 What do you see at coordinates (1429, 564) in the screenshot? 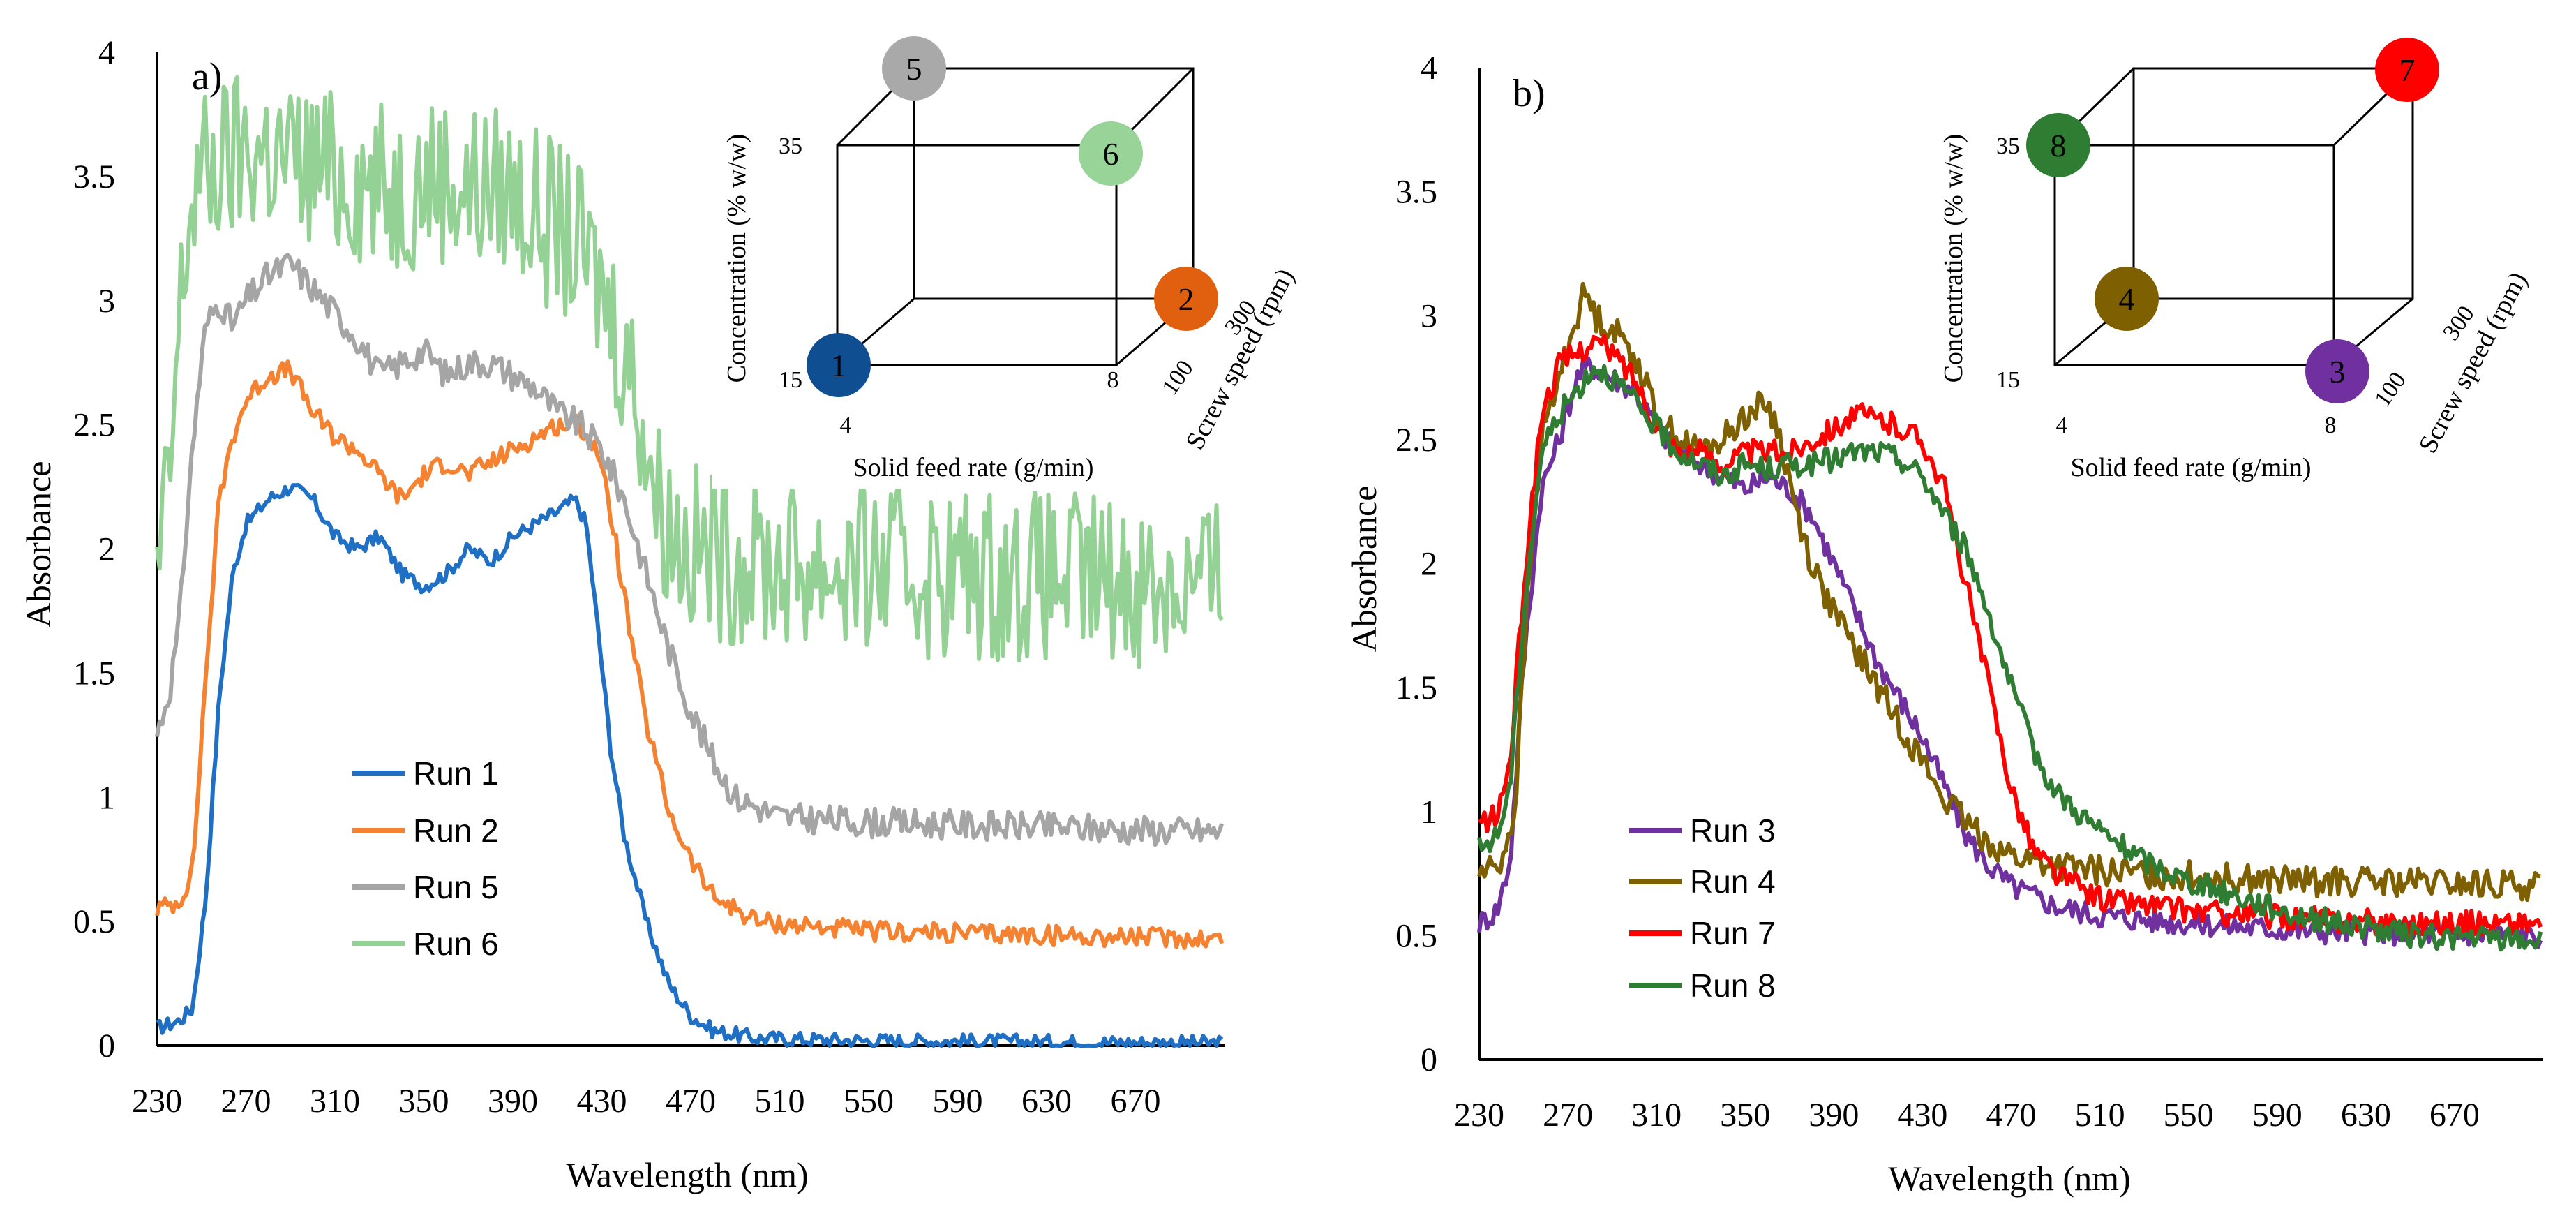
I see `panel-b-y-tick-2: 2` at bounding box center [1429, 564].